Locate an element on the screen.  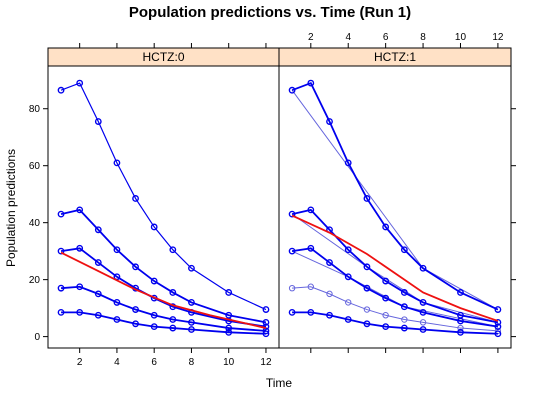
y-tick-label: 60 is located at coordinates (35, 166).